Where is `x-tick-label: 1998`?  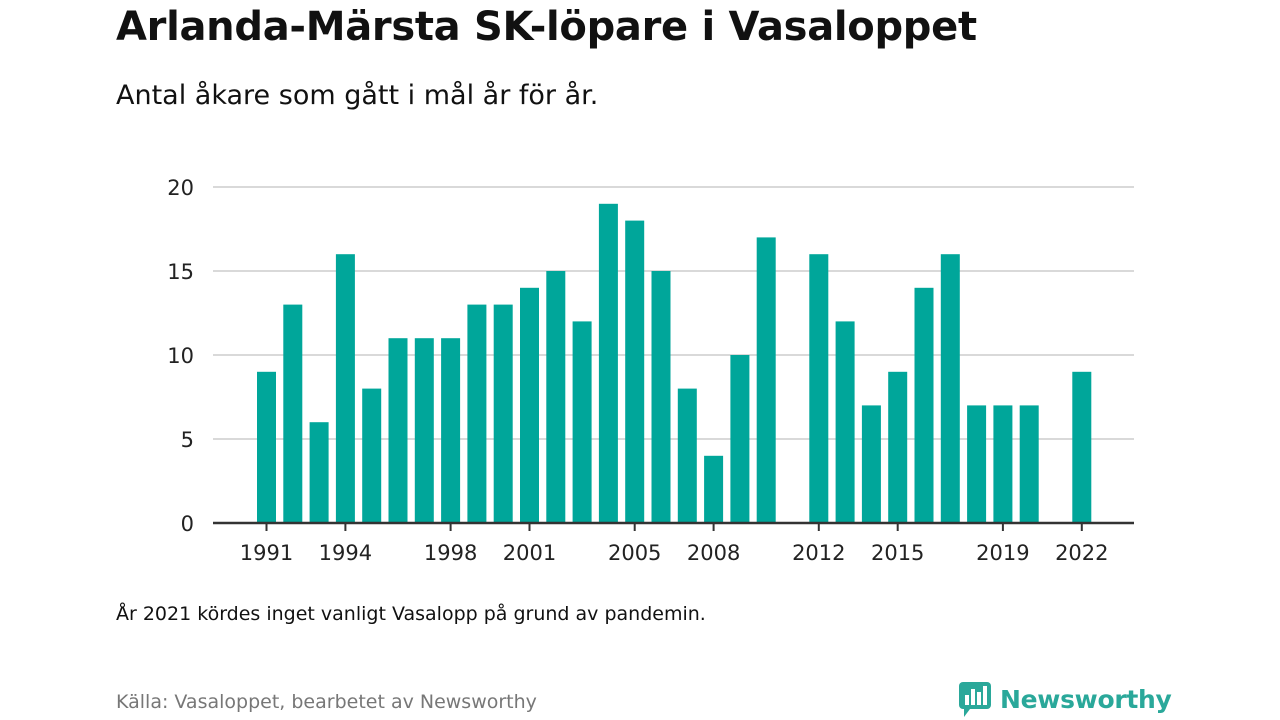 x-tick-label: 1998 is located at coordinates (450, 553).